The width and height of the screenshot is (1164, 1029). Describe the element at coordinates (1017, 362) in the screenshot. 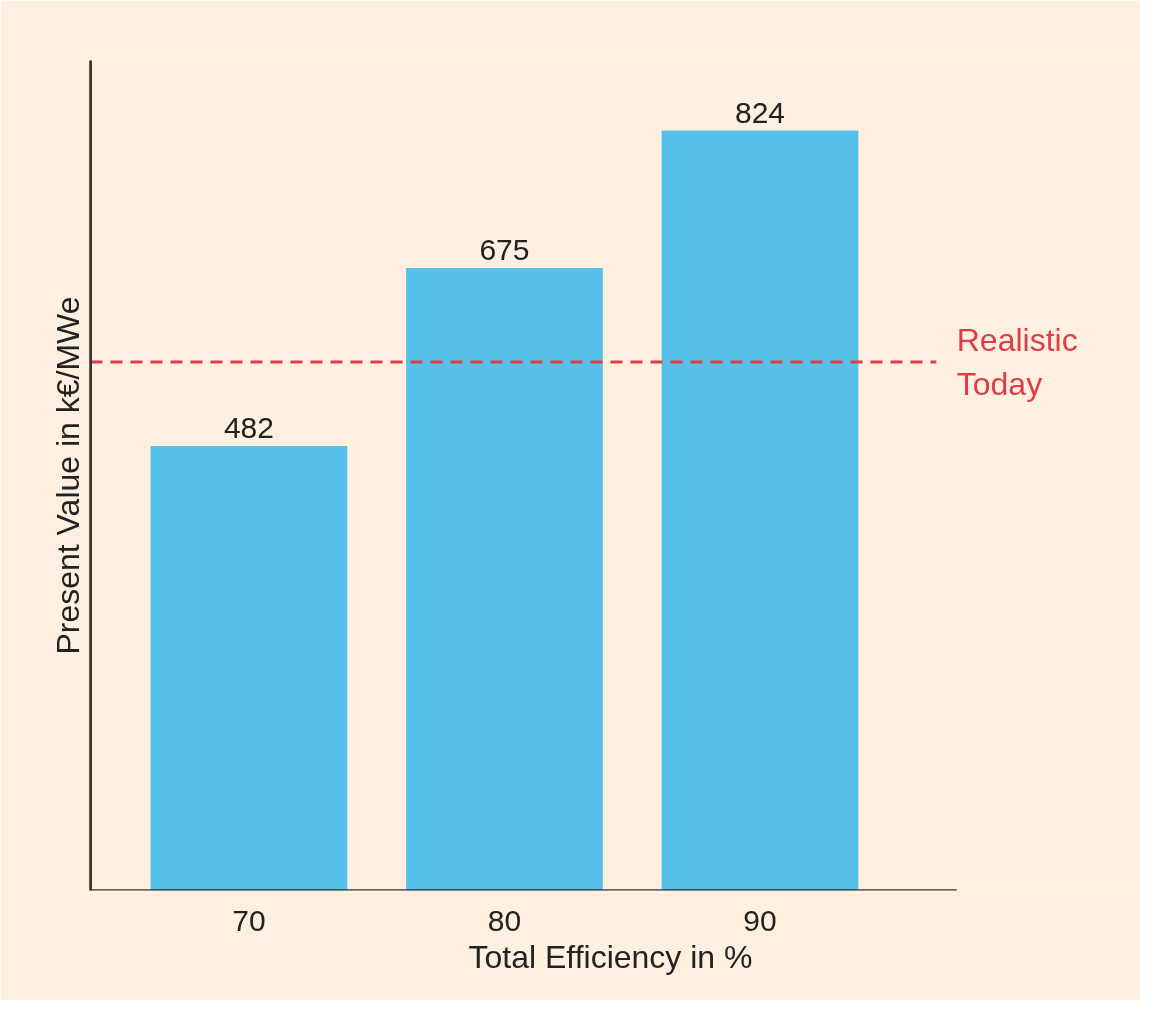

I see `ref-line-label: Realistic Today` at that location.